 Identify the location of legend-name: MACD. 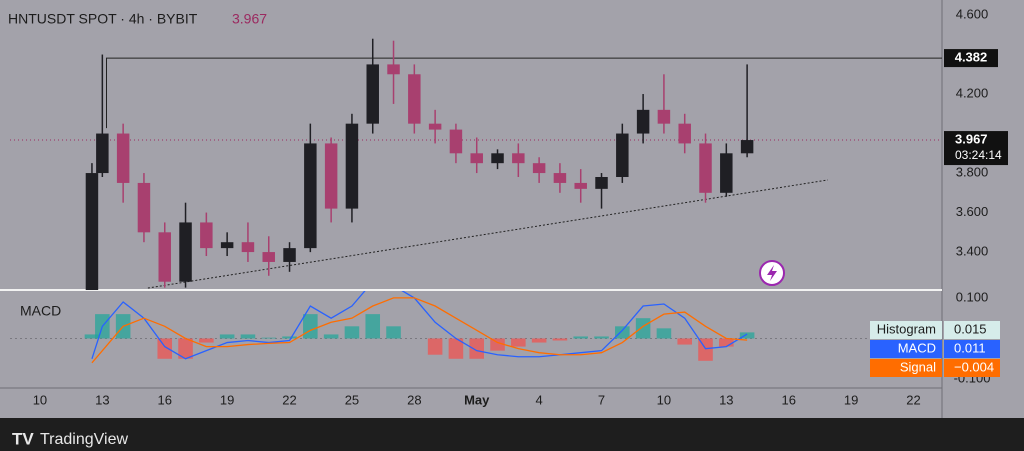
(917, 347).